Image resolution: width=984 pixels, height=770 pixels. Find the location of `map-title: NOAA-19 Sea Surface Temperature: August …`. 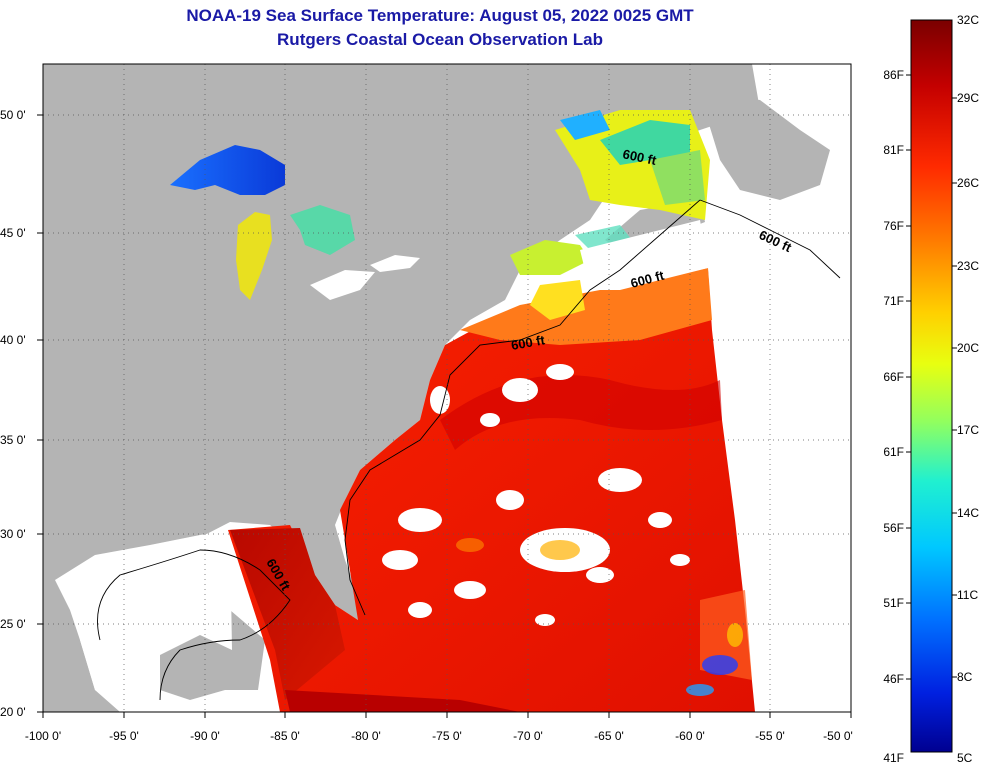

map-title: NOAA-19 Sea Surface Temperature: August … is located at coordinates (440, 15).